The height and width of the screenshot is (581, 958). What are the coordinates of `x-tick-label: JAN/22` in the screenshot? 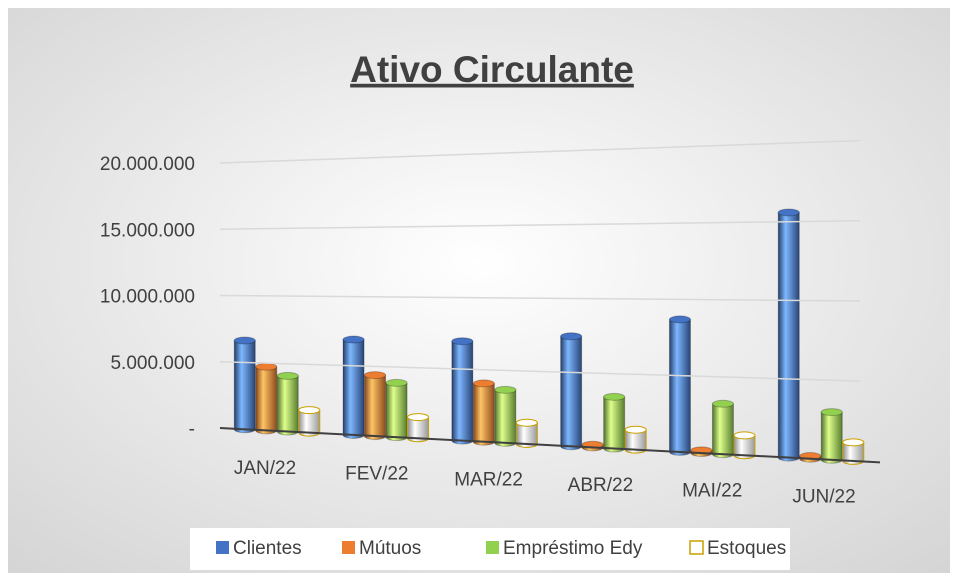 It's located at (265, 468).